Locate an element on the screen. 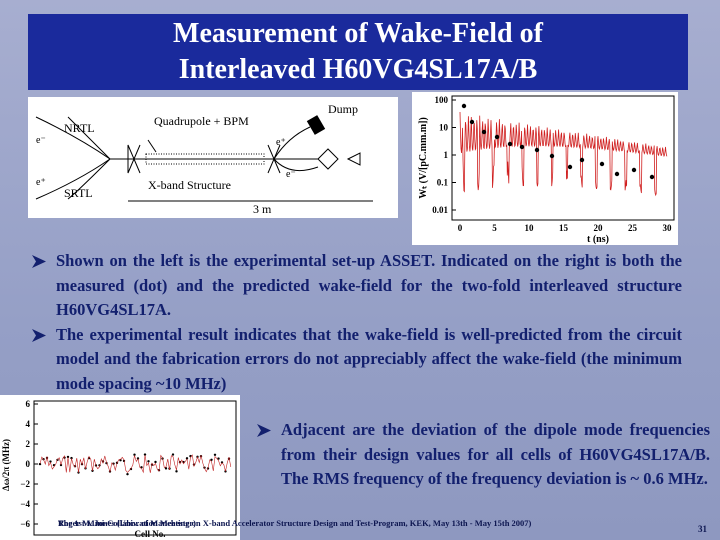 The image size is (720, 540). wake-curve is located at coordinates (563, 154).